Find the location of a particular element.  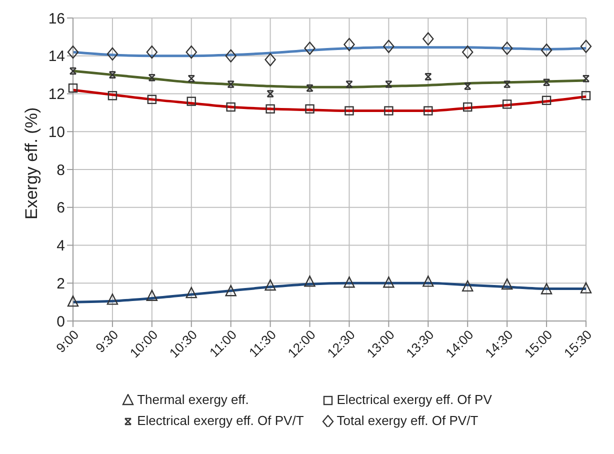

y-tick-label: 10 is located at coordinates (56, 132).